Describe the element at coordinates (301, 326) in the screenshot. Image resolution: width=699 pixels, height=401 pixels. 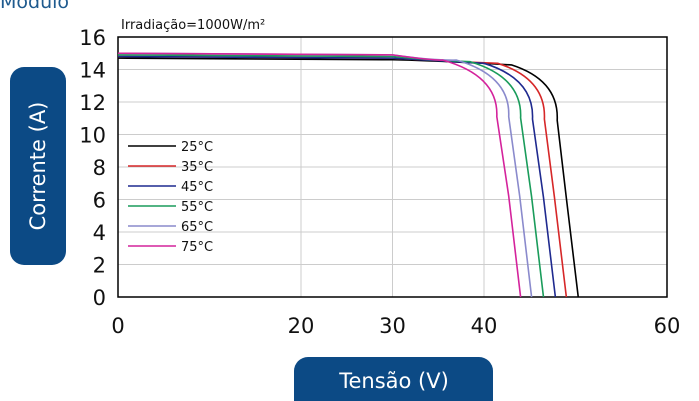
I see `x-tick-label: 20` at that location.